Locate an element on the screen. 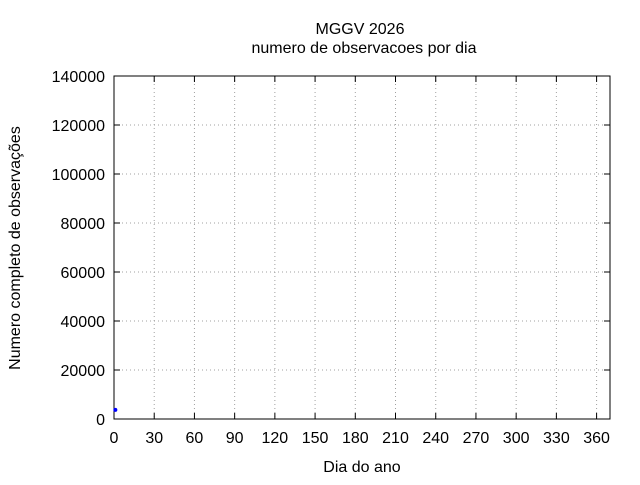 The image size is (640, 485). x-tick-label: 330 is located at coordinates (556, 438).